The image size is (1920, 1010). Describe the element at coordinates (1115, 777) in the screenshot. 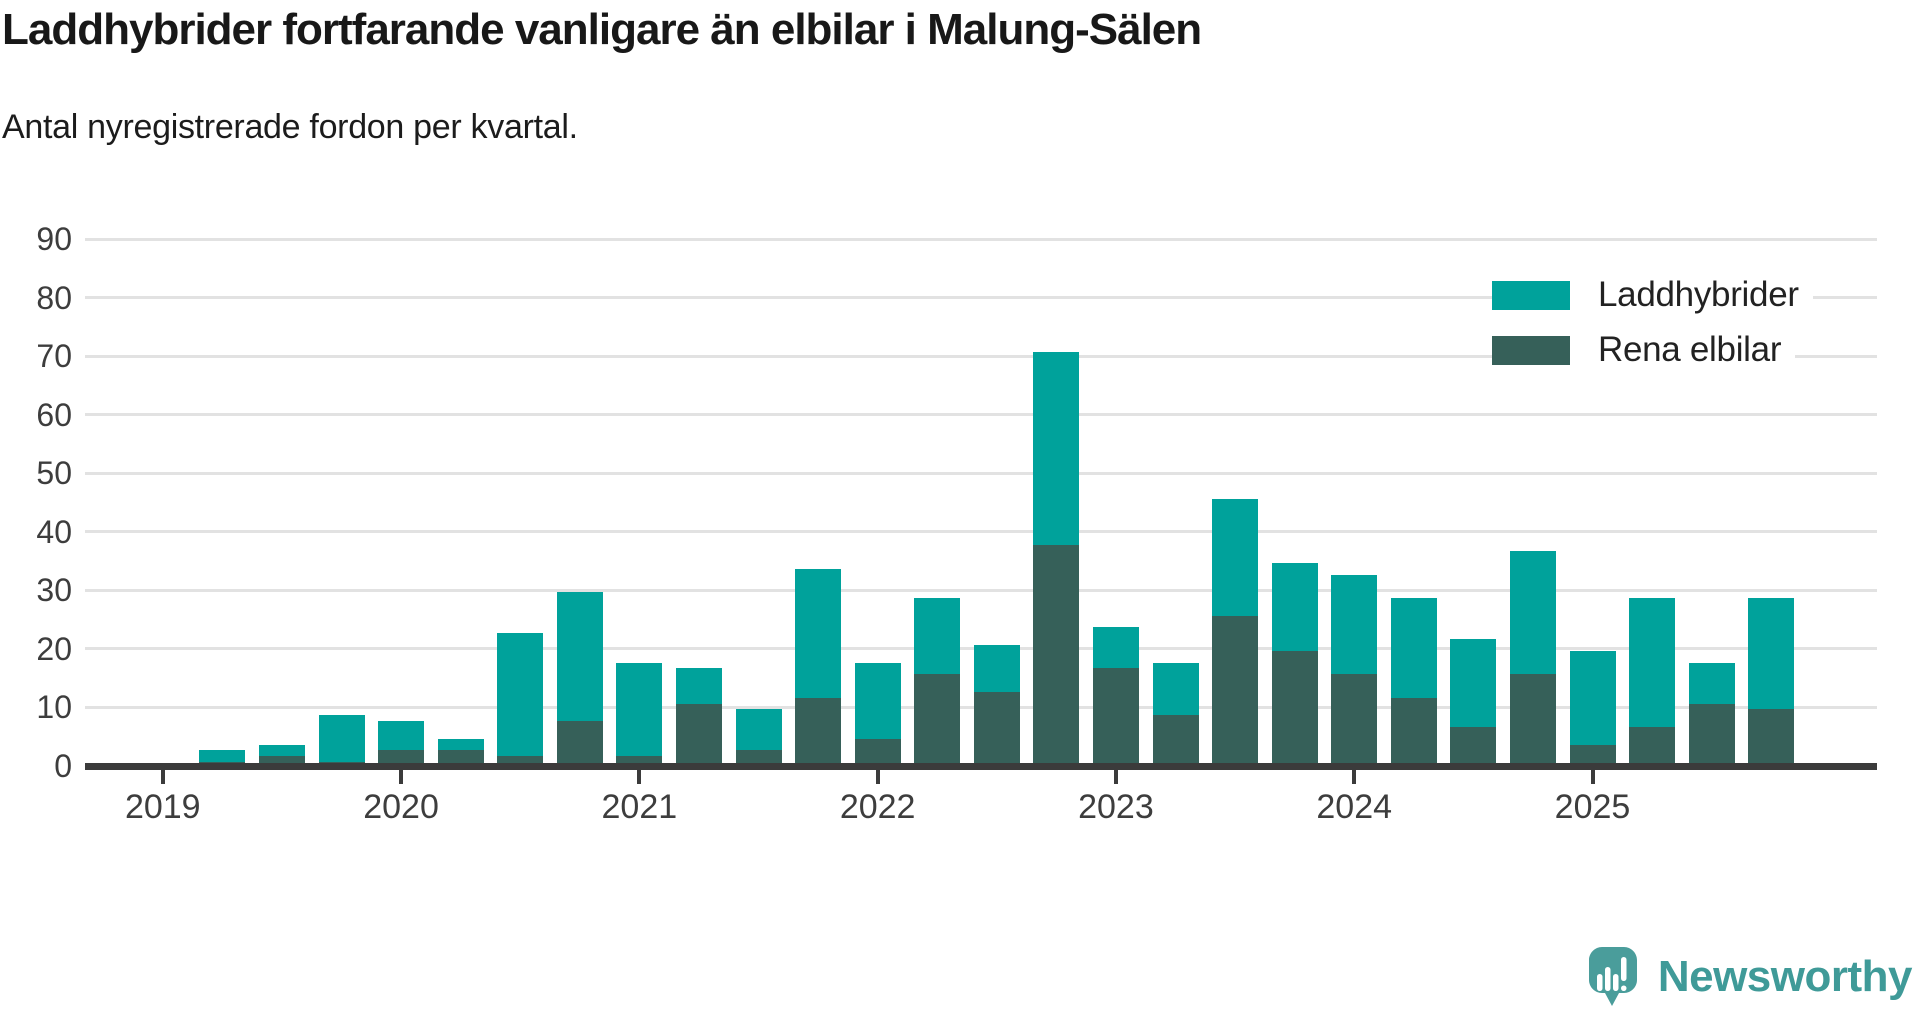

I see `x-axis-tick-2023` at that location.